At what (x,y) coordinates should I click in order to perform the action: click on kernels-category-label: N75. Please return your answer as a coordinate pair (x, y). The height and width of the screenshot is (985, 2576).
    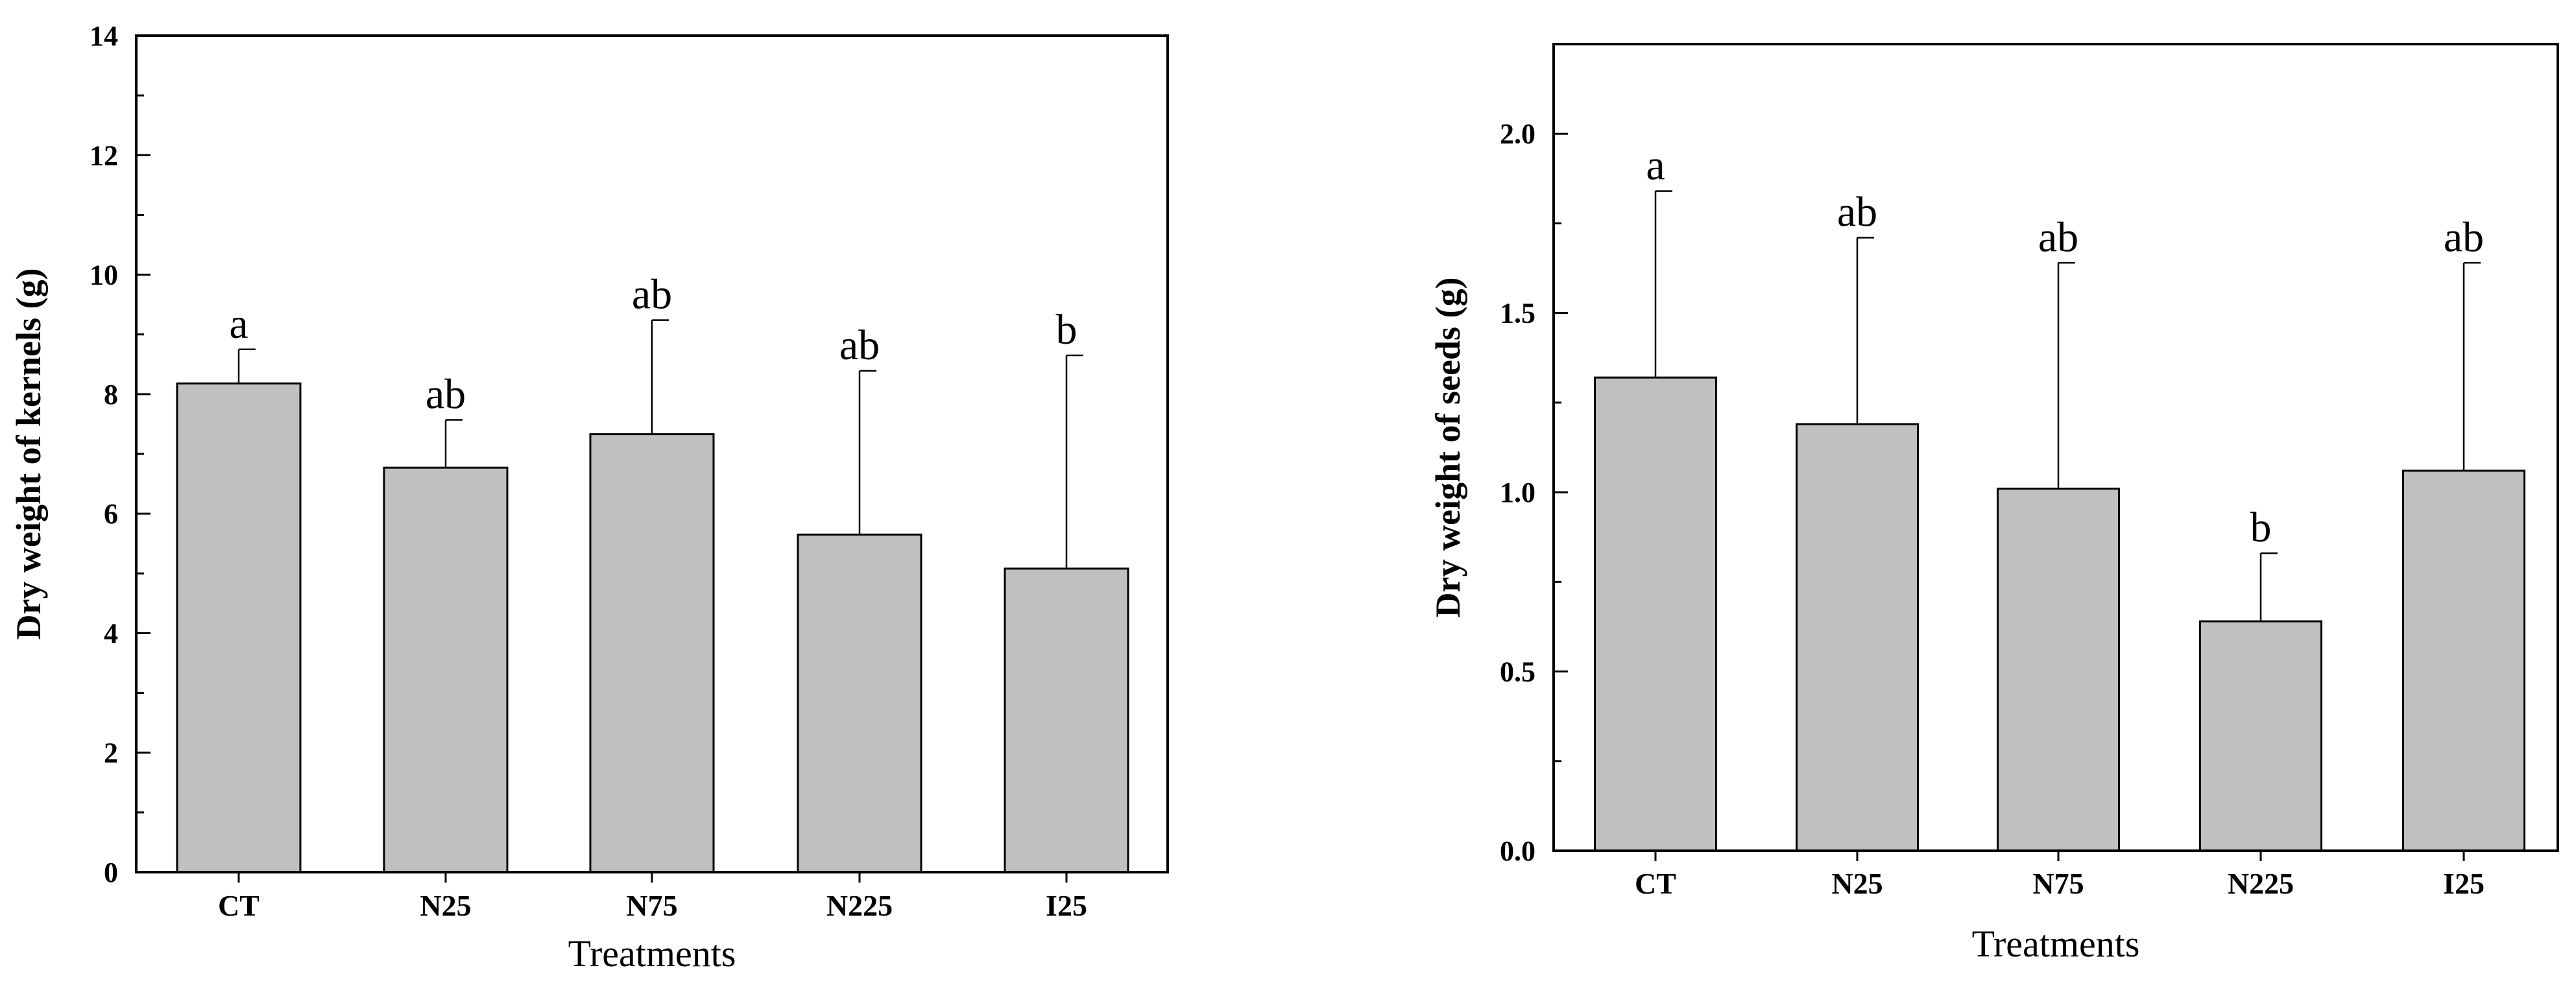
    Looking at the image, I should click on (651, 905).